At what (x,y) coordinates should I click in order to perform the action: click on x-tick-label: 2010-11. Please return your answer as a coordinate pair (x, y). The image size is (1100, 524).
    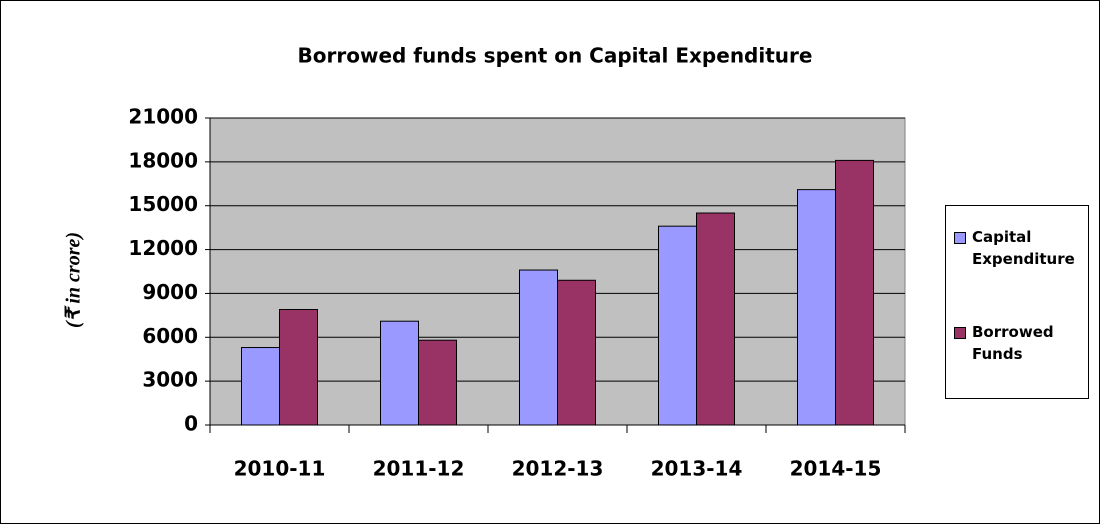
    Looking at the image, I should click on (280, 469).